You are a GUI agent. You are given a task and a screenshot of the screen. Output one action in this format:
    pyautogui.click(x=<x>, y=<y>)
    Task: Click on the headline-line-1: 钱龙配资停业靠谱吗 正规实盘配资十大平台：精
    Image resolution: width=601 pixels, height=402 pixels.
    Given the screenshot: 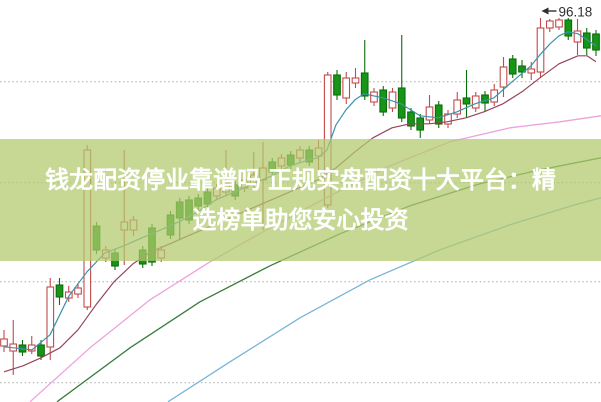 What is the action you would take?
    pyautogui.click(x=300, y=180)
    